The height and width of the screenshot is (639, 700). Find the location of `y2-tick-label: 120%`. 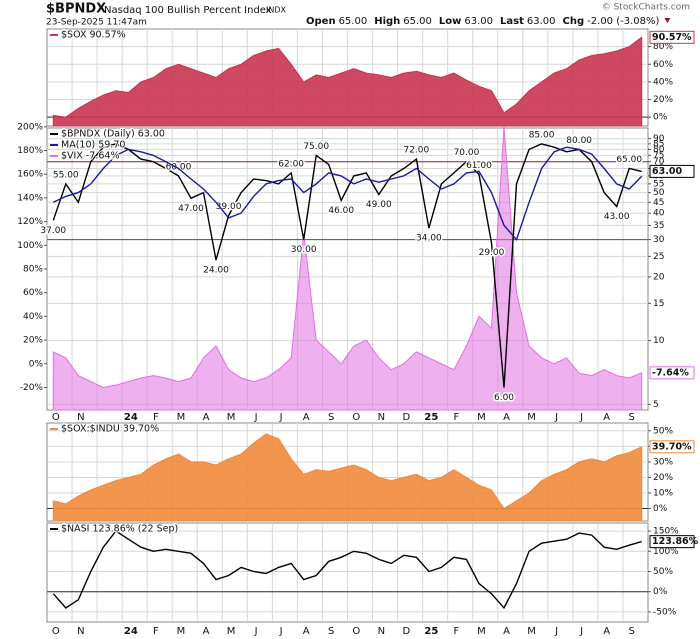

y2-tick-label: 120% is located at coordinates (30, 222).